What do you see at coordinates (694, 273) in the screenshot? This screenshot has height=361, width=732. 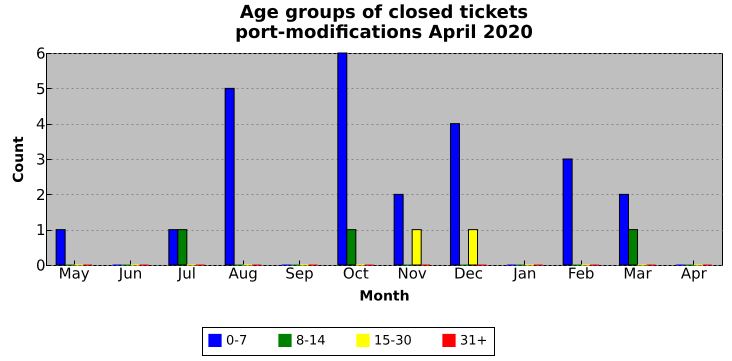 I see `x-tick-label: Apr` at bounding box center [694, 273].